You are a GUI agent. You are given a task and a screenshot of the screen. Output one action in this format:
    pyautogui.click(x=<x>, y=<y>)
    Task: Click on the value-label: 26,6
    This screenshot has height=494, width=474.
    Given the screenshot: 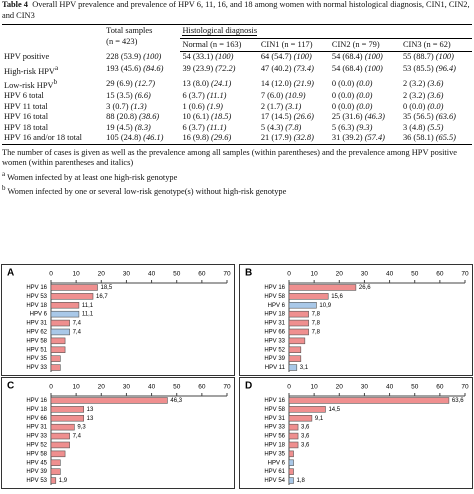 What is the action you would take?
    pyautogui.click(x=365, y=288)
    